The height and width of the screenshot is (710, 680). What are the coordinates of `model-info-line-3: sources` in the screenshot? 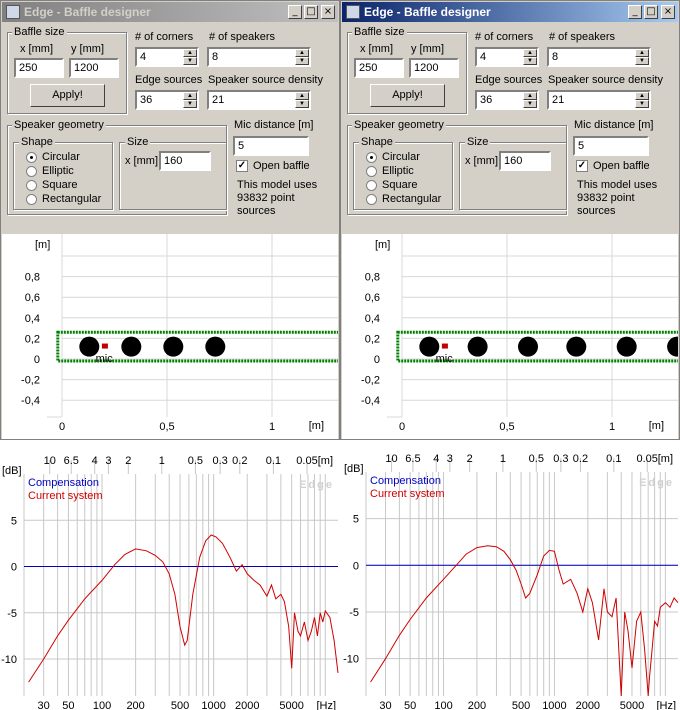 It's located at (596, 211).